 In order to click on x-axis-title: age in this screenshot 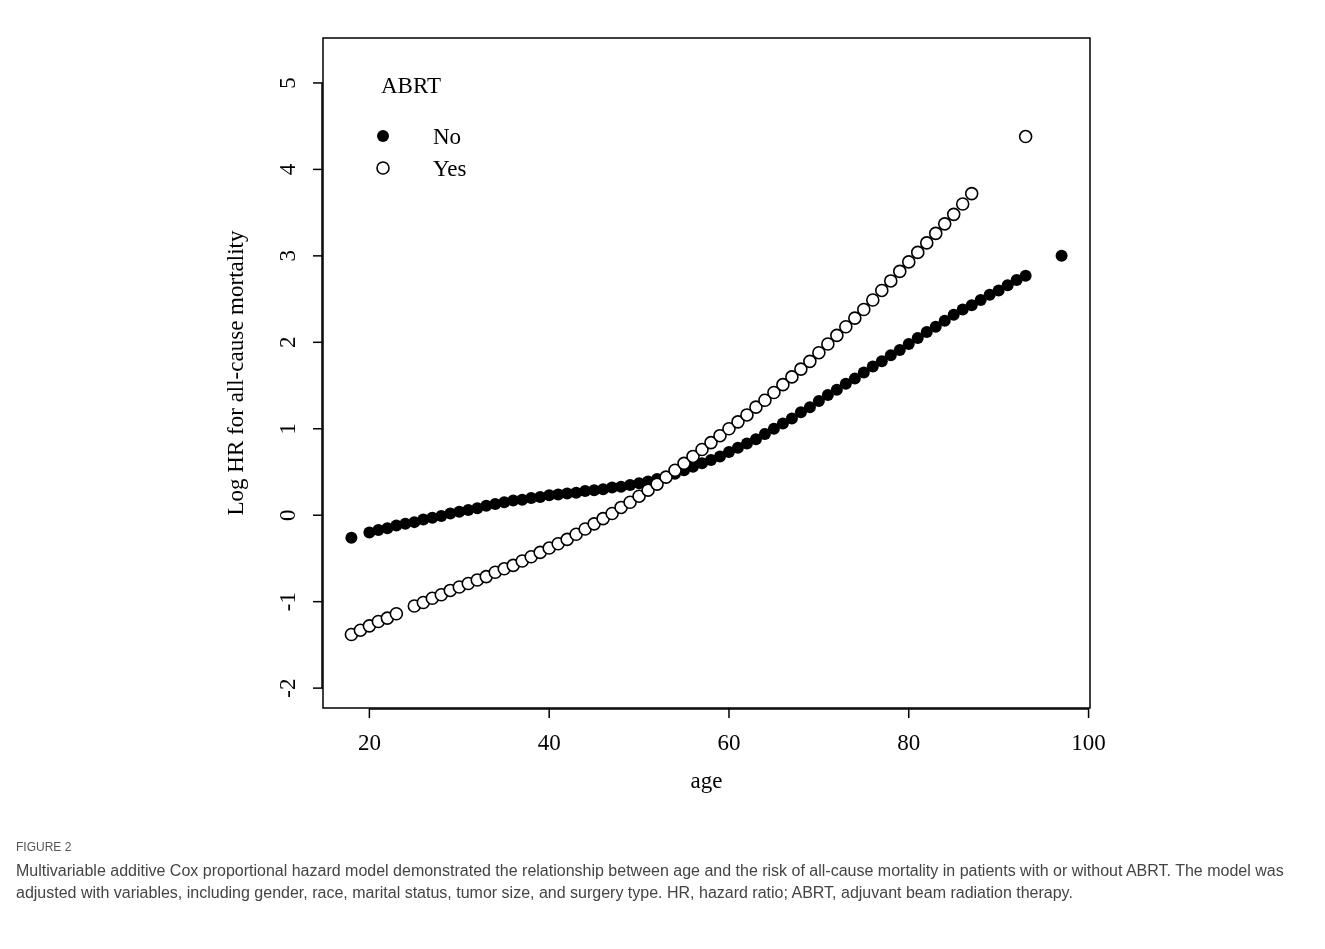, I will do `click(706, 780)`.